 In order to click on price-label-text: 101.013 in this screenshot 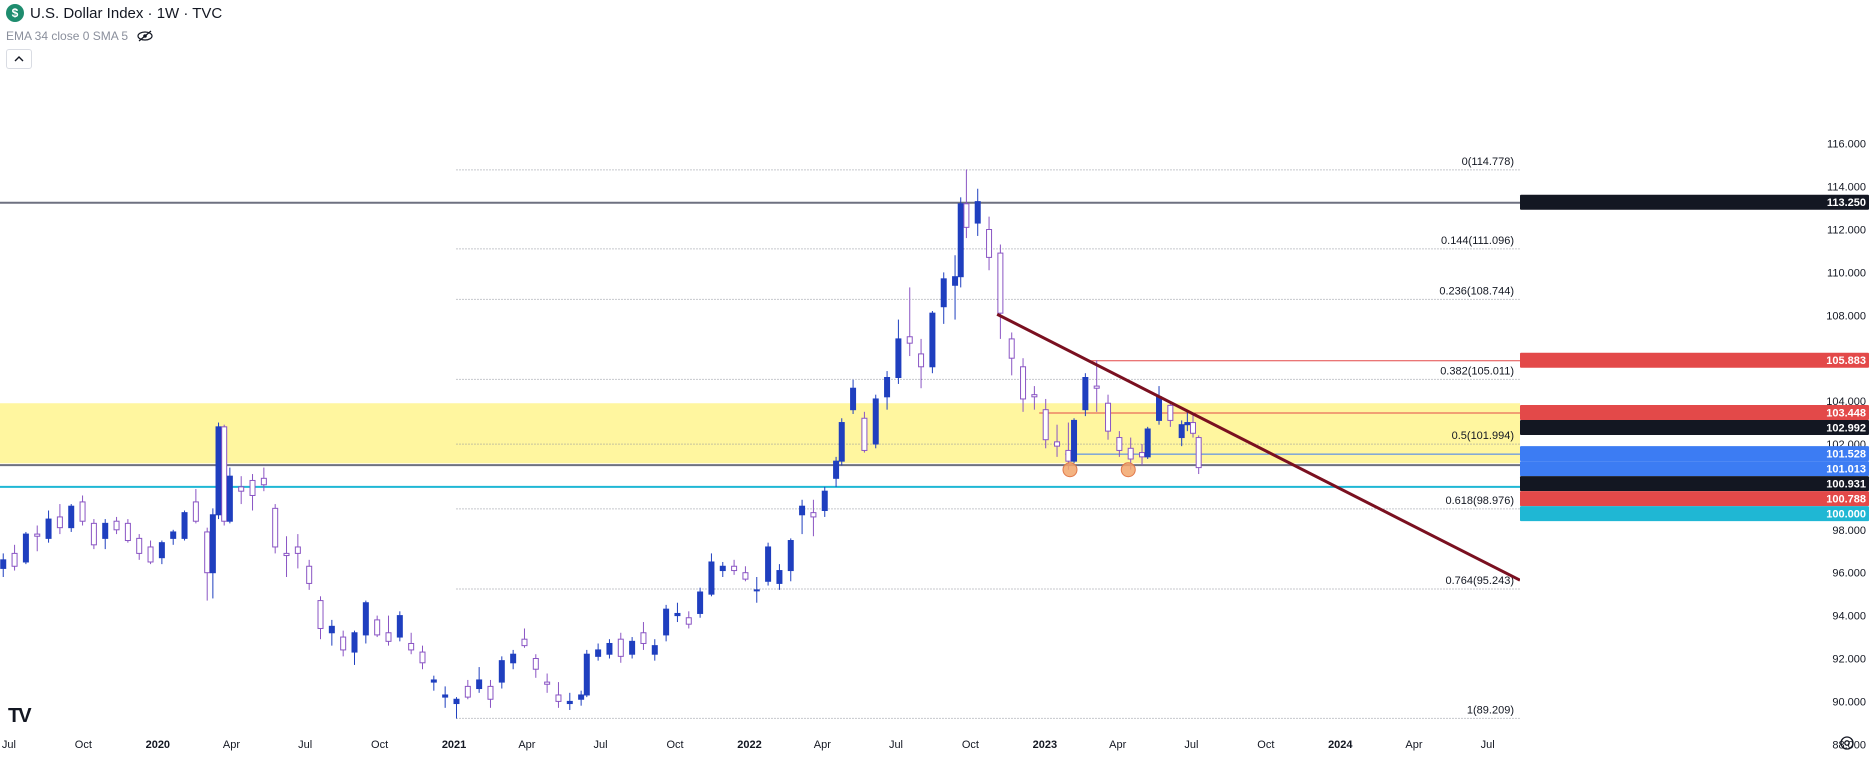, I will do `click(1846, 470)`.